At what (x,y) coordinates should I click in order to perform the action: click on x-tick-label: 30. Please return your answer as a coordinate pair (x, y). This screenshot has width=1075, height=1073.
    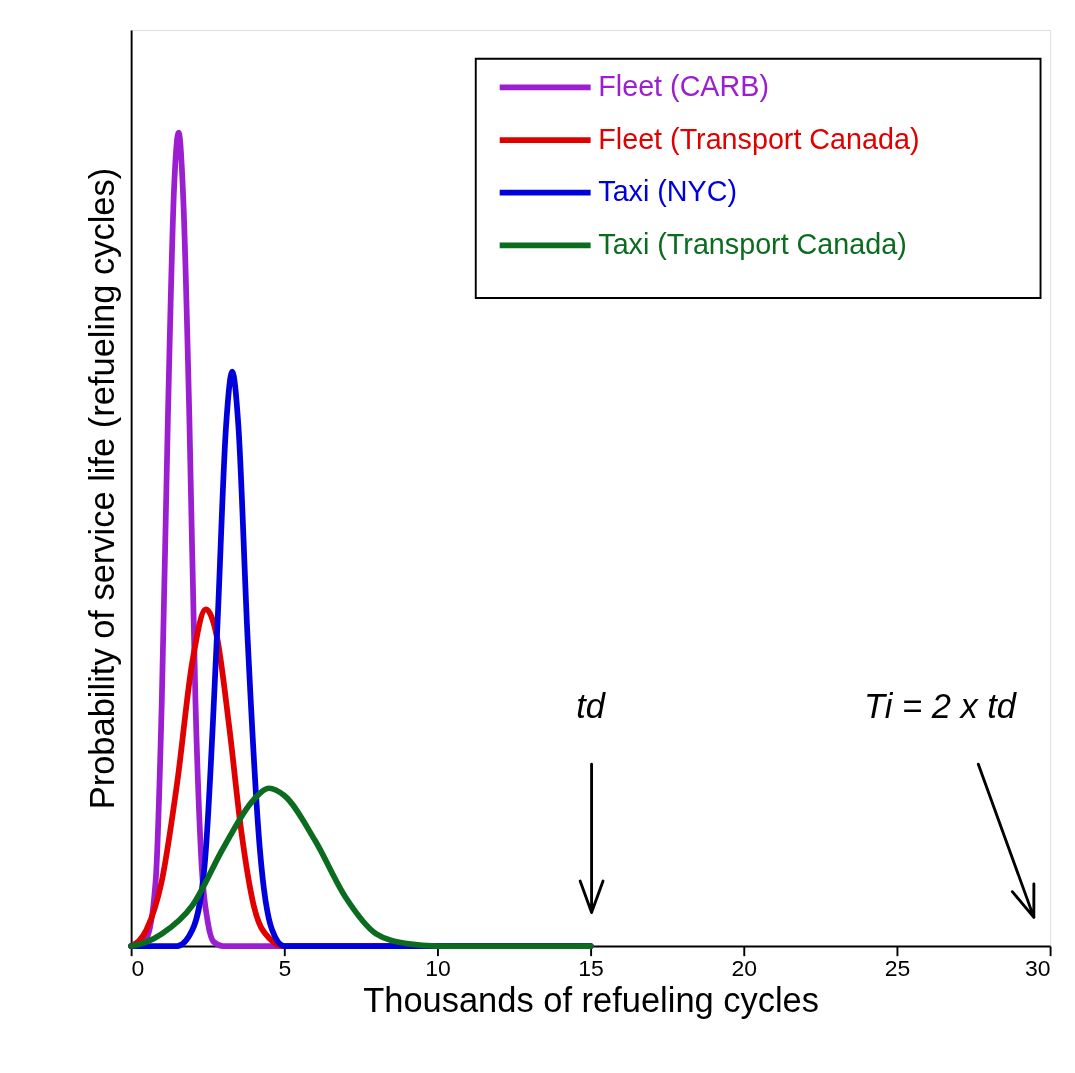
    Looking at the image, I should click on (1038, 968).